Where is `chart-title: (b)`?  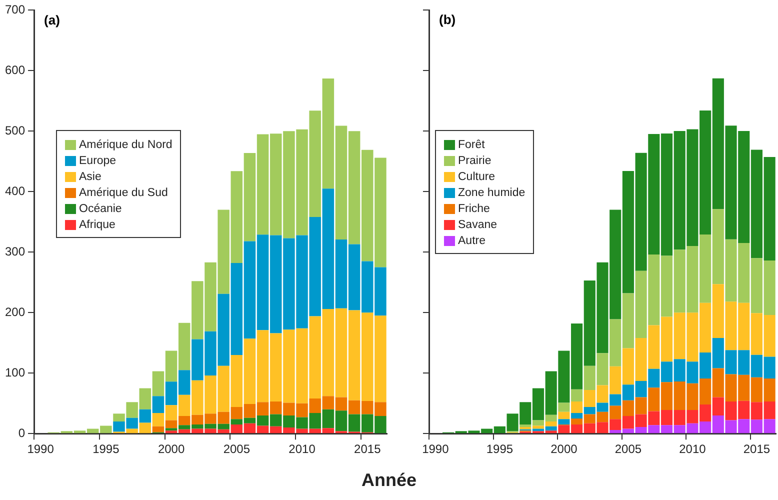
chart-title: (b) is located at coordinates (447, 20).